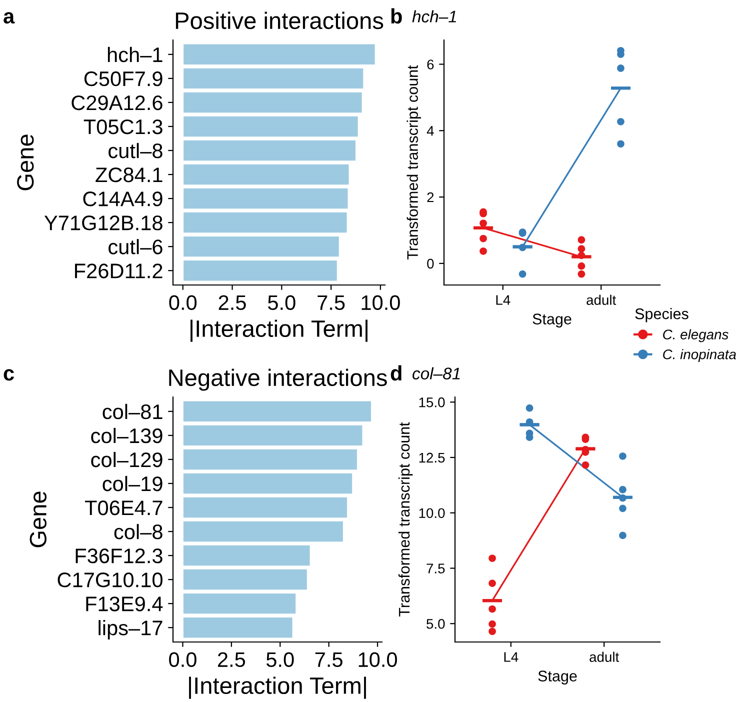 This screenshot has height=702, width=742. Describe the element at coordinates (430, 263) in the screenshot. I see `y-tick-label: 0` at that location.